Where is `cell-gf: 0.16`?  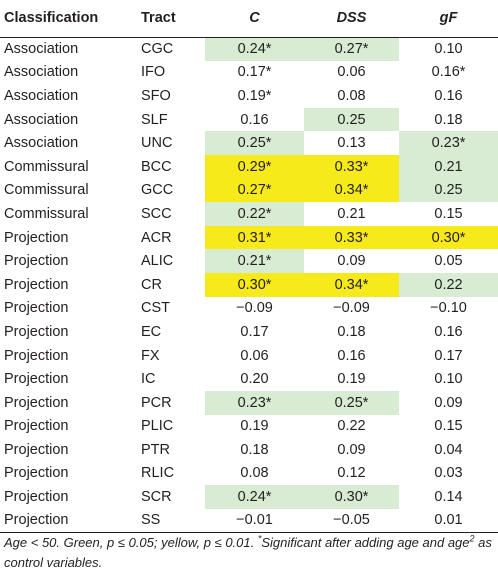
cell-gf: 0.16 is located at coordinates (448, 95).